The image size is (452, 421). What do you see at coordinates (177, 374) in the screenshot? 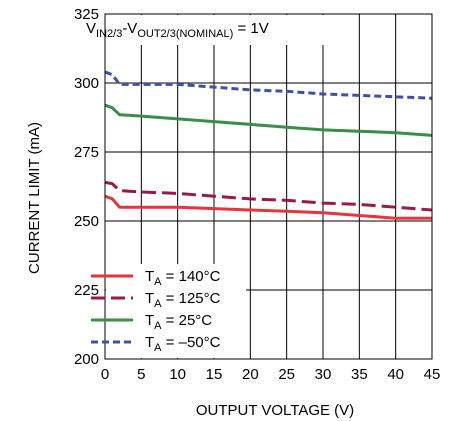
I see `x-tick-label: 10` at bounding box center [177, 374].